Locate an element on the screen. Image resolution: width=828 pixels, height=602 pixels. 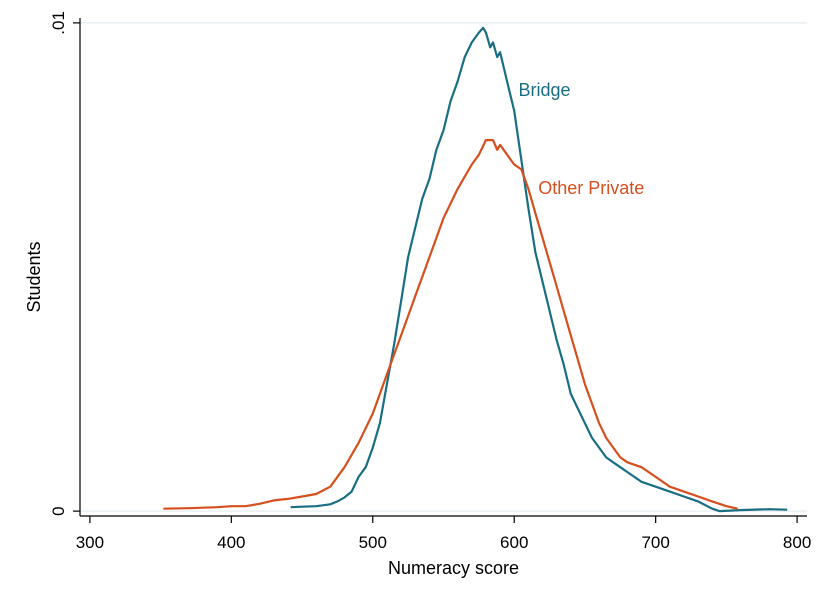
x-tick-label: 800 is located at coordinates (797, 542).